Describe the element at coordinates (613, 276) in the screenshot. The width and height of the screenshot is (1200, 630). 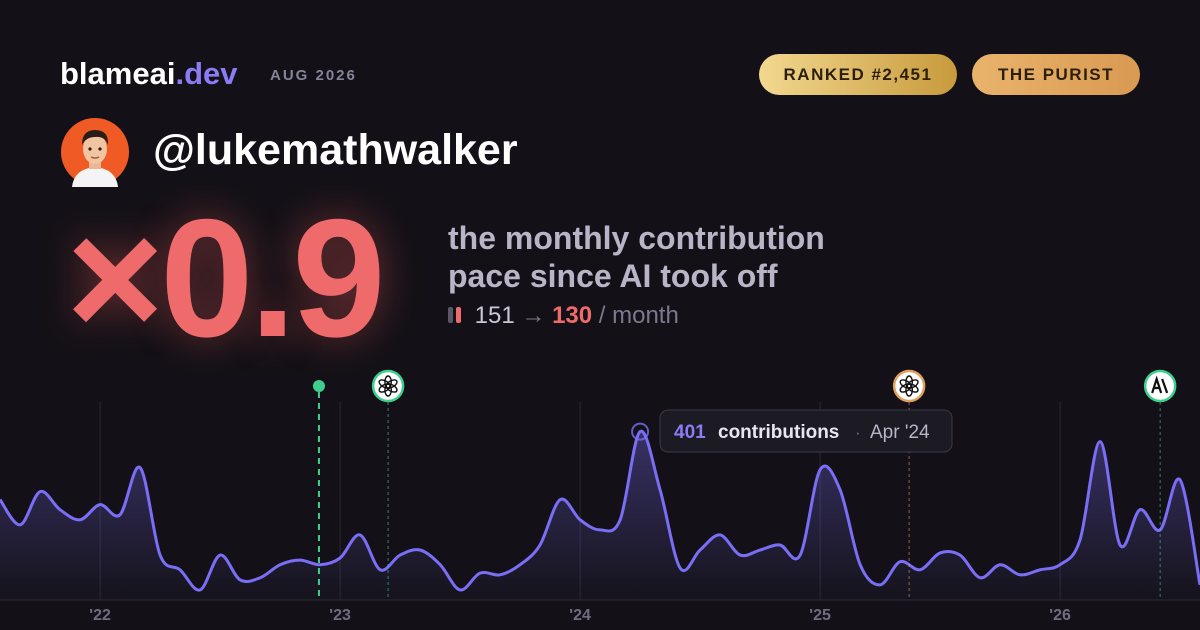
I see `caption-line: pace since AI took off` at that location.